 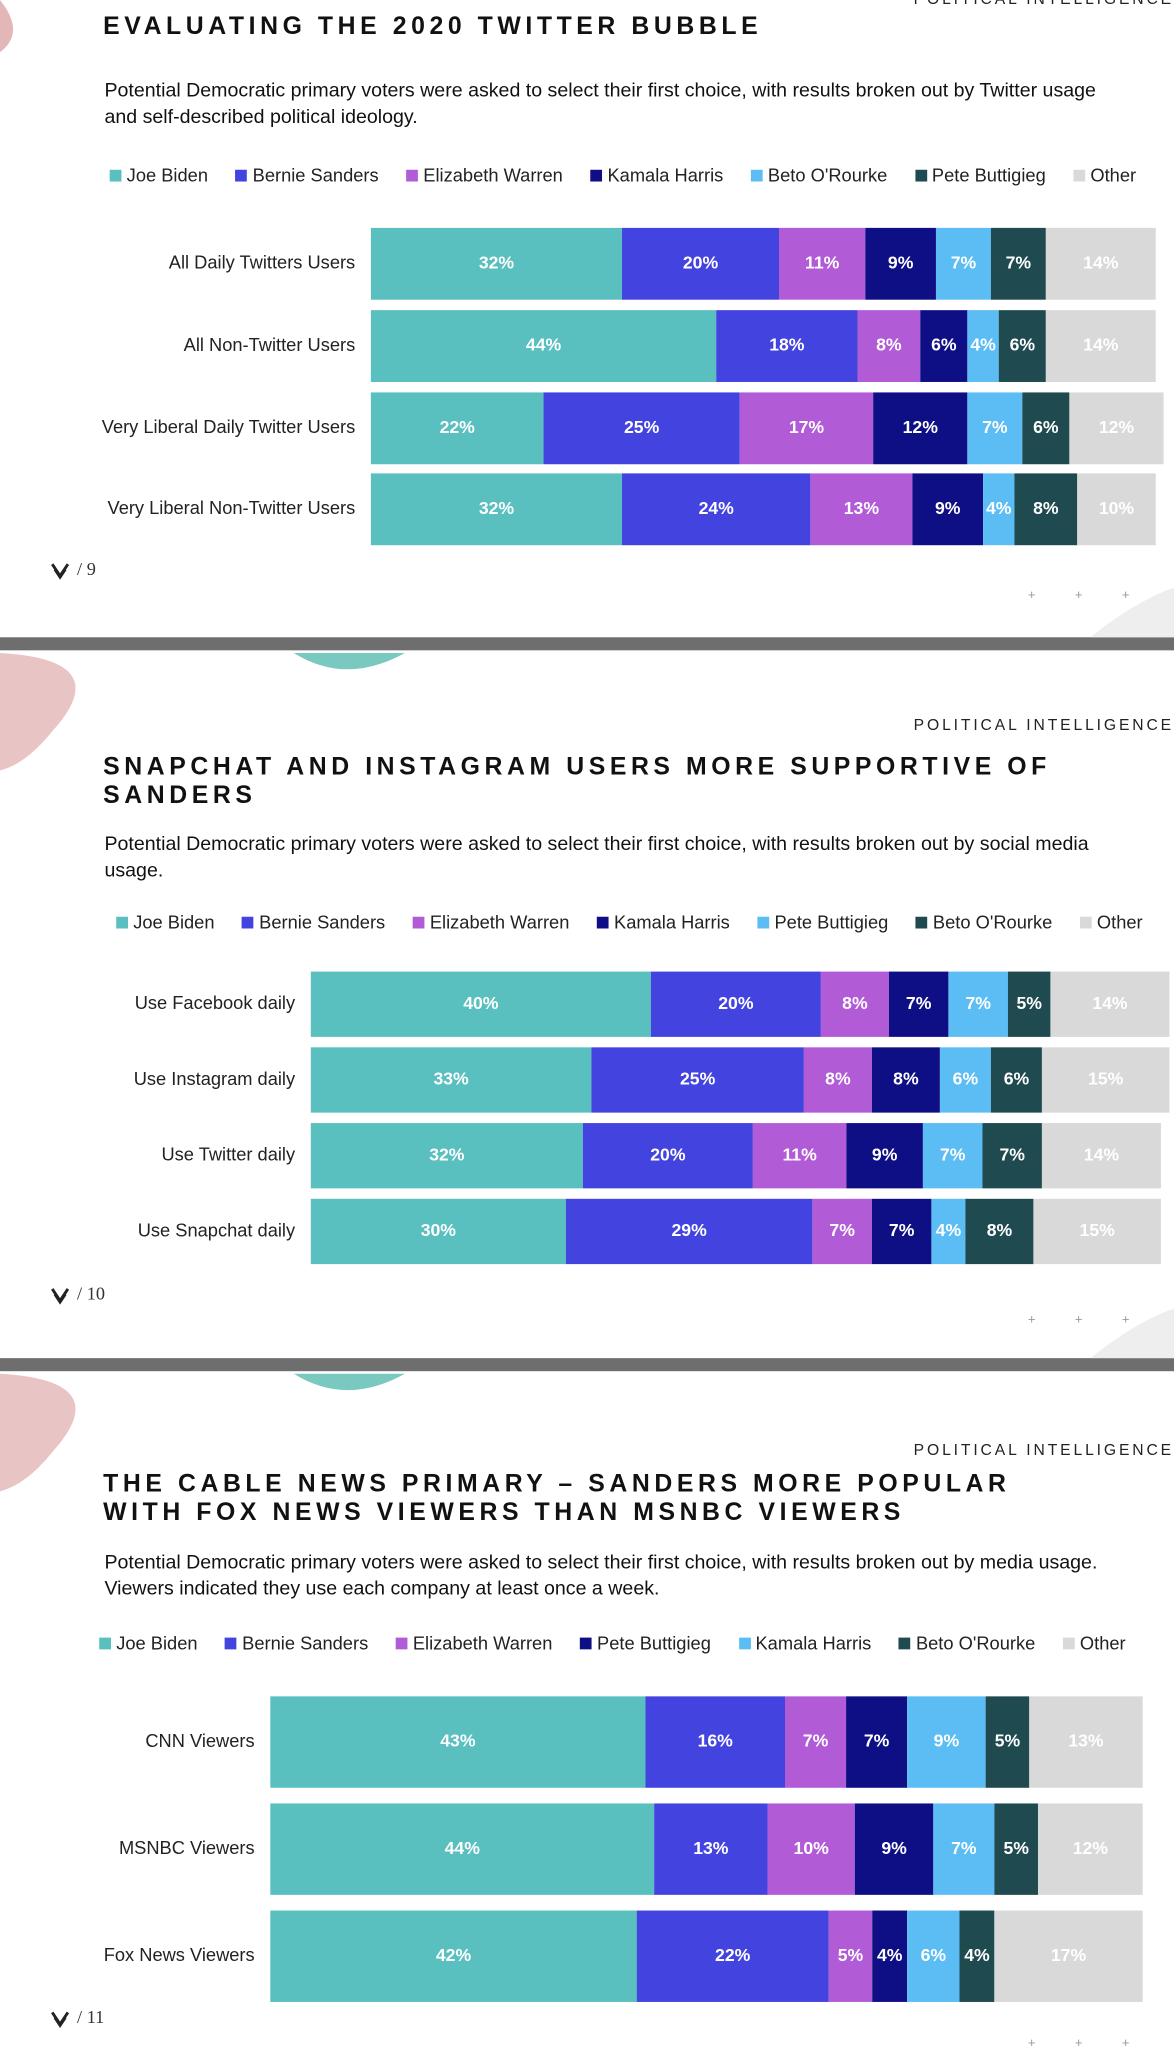 I want to click on legend-label: Bernie Sanders, so click(x=305, y=1643).